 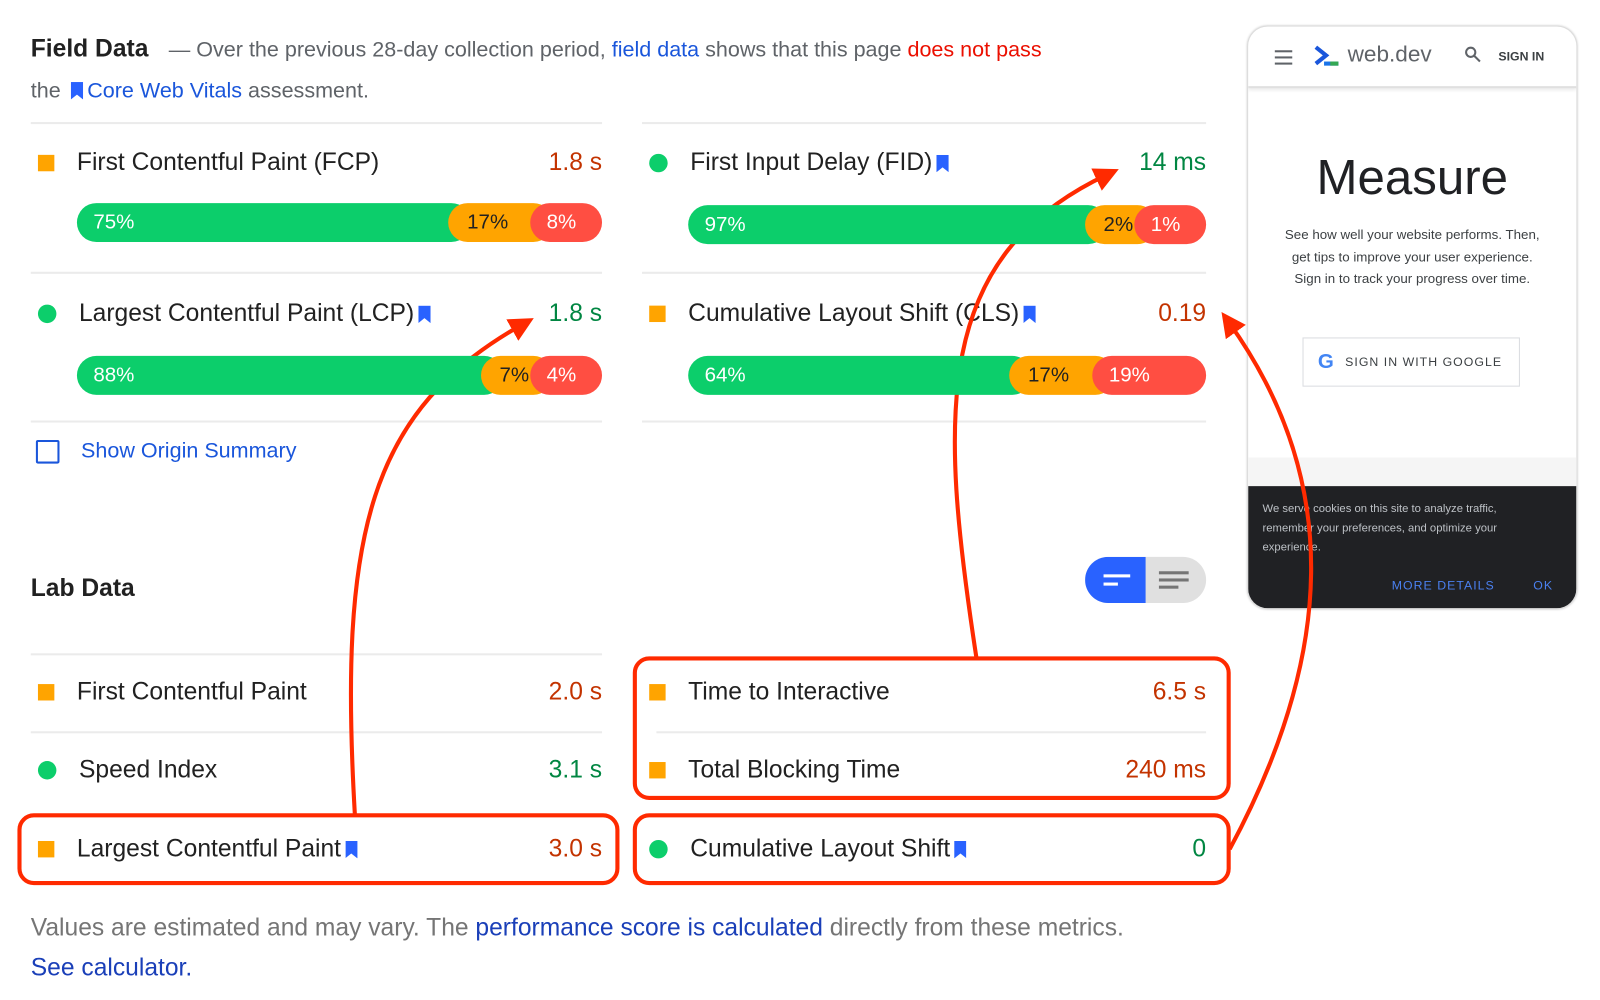 What do you see at coordinates (566, 223) in the screenshot?
I see `poor-segment: 8%` at bounding box center [566, 223].